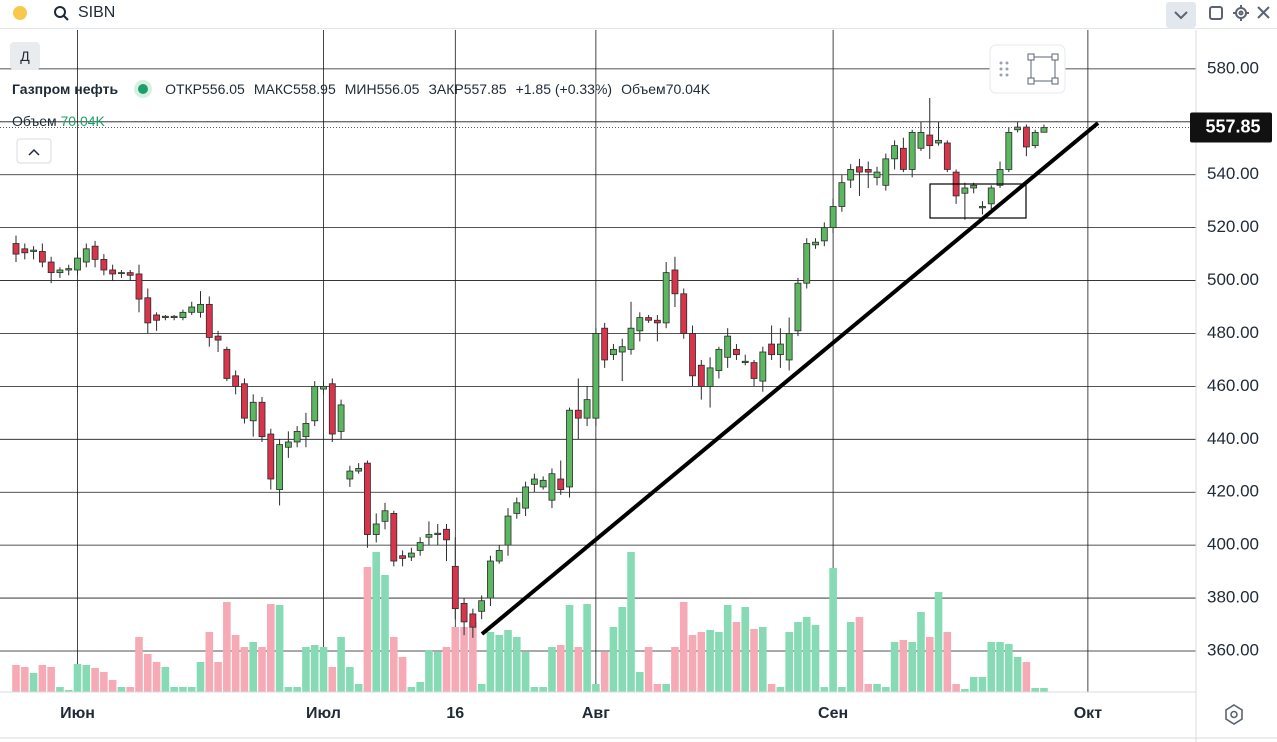  I want to click on settings-button, so click(1241, 13).